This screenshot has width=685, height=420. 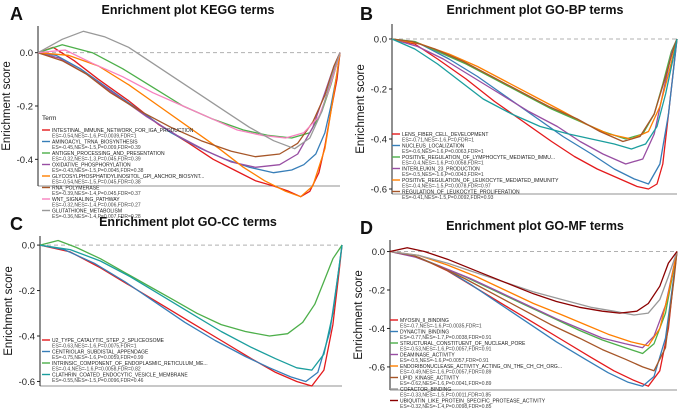 What do you see at coordinates (441, 327) in the screenshot?
I see `legend-entry-stats: ES=-0.7,NES=-1.6,P=0.0035,FDR=1` at bounding box center [441, 327].